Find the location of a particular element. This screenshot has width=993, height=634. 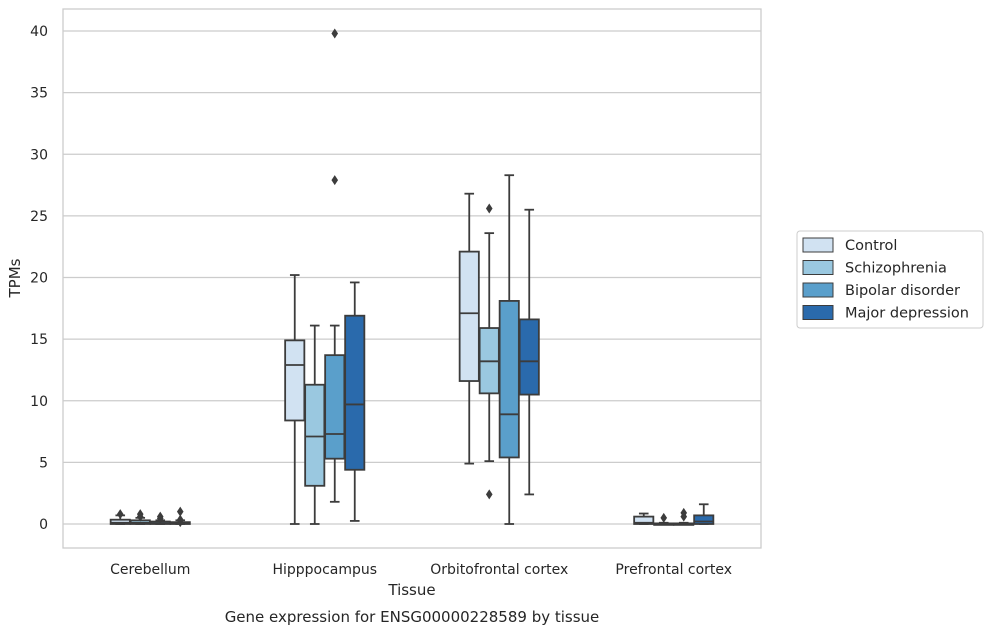

box-schizophrenia-hipppocampus is located at coordinates (315, 424).